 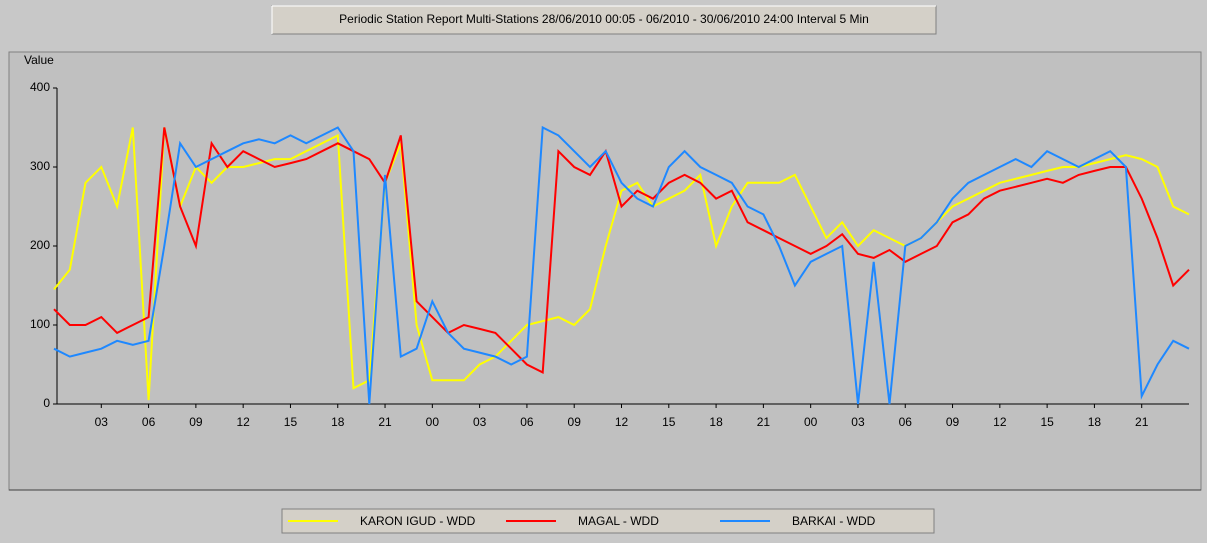 What do you see at coordinates (40, 324) in the screenshot?
I see `y-tick-label: 100` at bounding box center [40, 324].